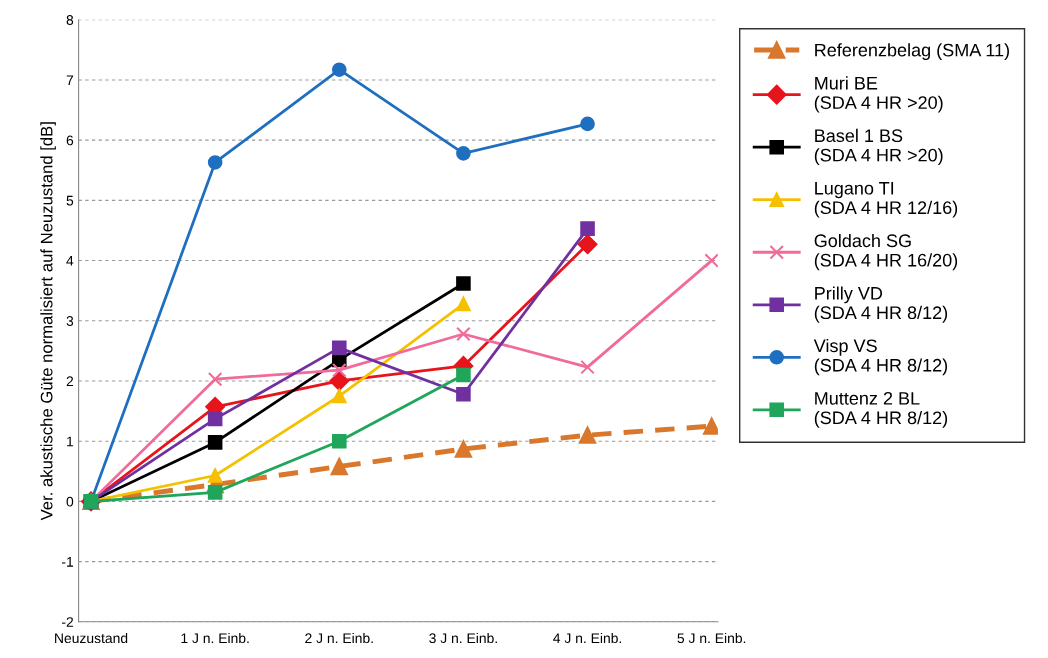 This screenshot has width=1048, height=658. Describe the element at coordinates (215, 638) in the screenshot. I see `x-tick-label: 1 J n. Einb.` at that location.